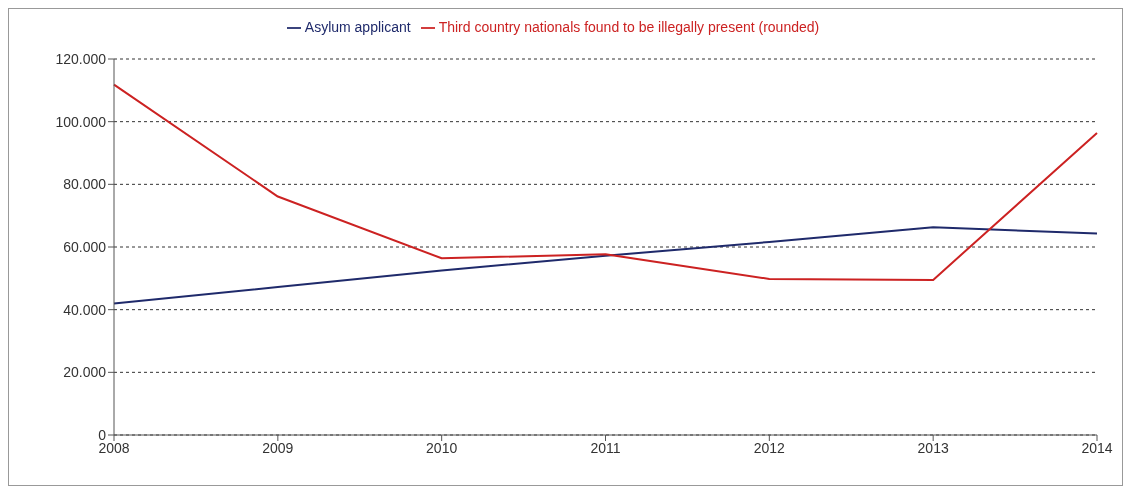  I want to click on x-tick-label: 2010, so click(442, 447).